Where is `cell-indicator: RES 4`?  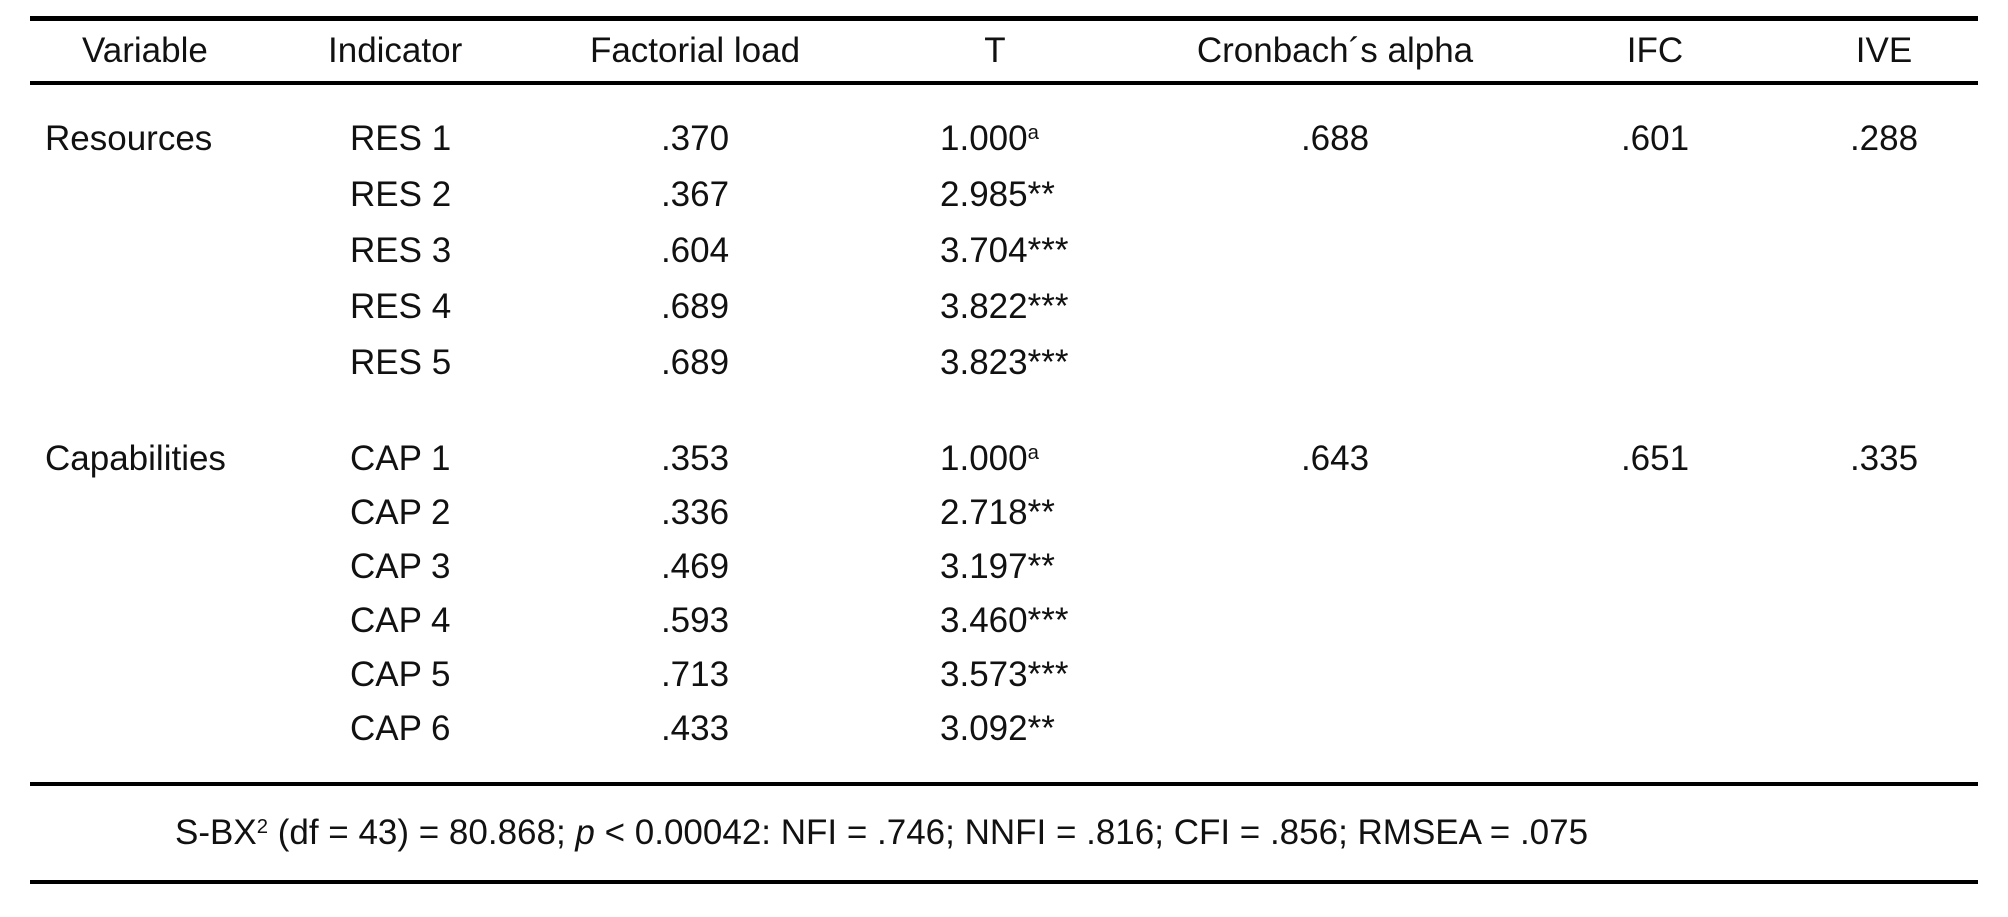 cell-indicator: RES 4 is located at coordinates (401, 306).